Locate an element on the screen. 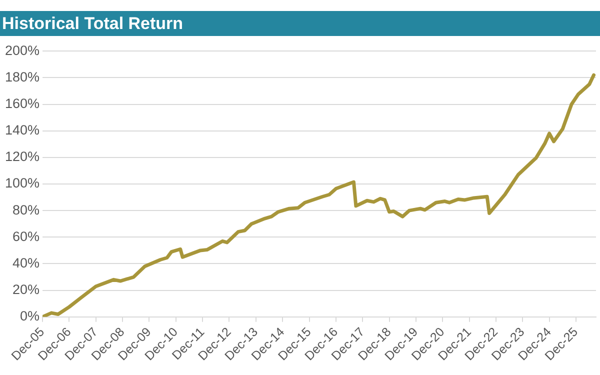  y-tick-label: 0% is located at coordinates (30, 316).